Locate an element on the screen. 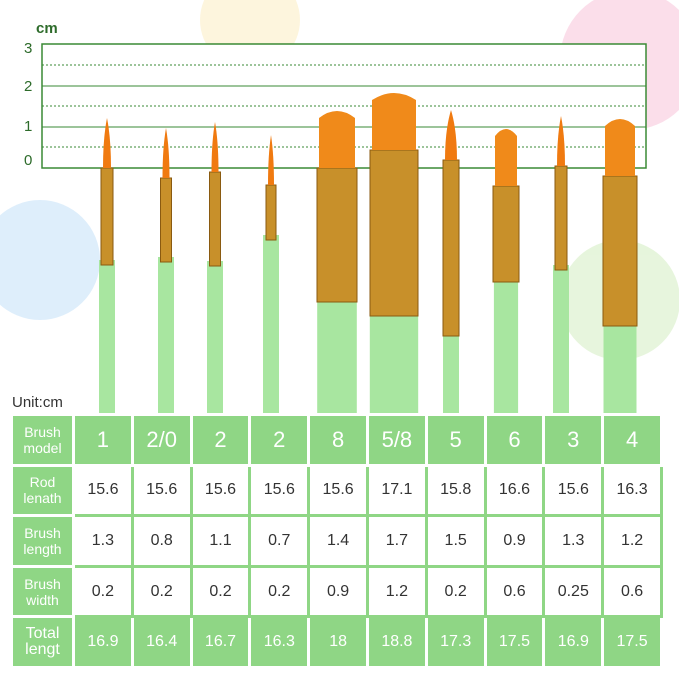 The image size is (679, 679). table-row: Brush model 1 2/0 2 2 8 5/8 5 6 3 4 is located at coordinates (336, 440).